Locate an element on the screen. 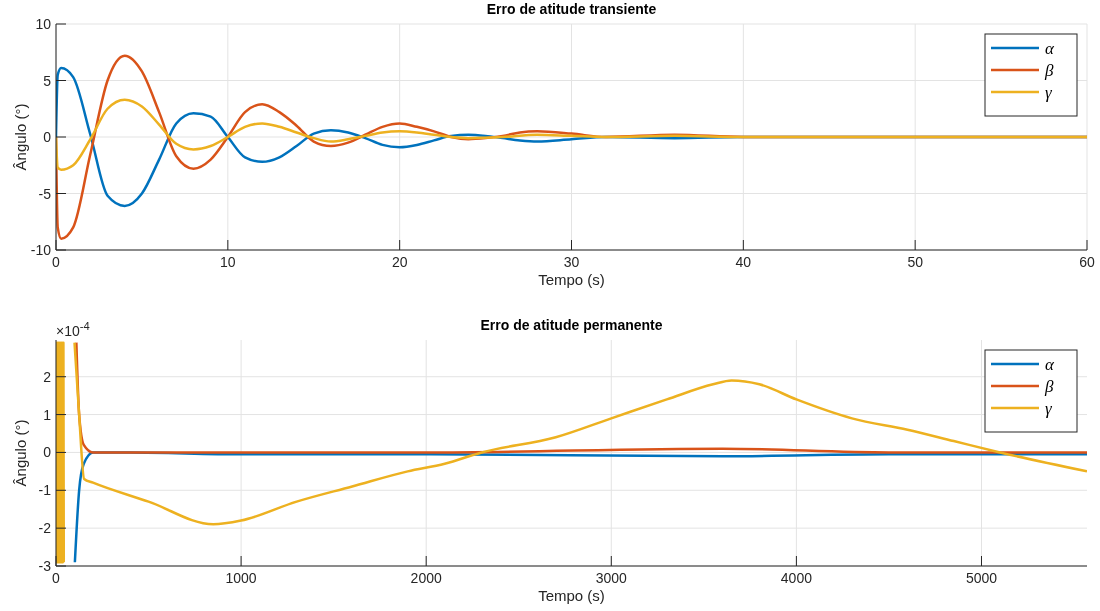 This screenshot has height=611, width=1100. y-tick-label: 10 is located at coordinates (43, 24).